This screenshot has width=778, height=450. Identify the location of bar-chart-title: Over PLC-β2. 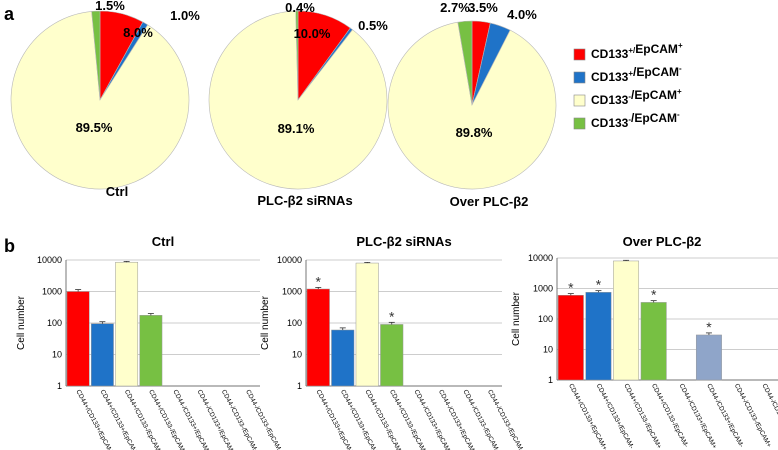
(662, 241).